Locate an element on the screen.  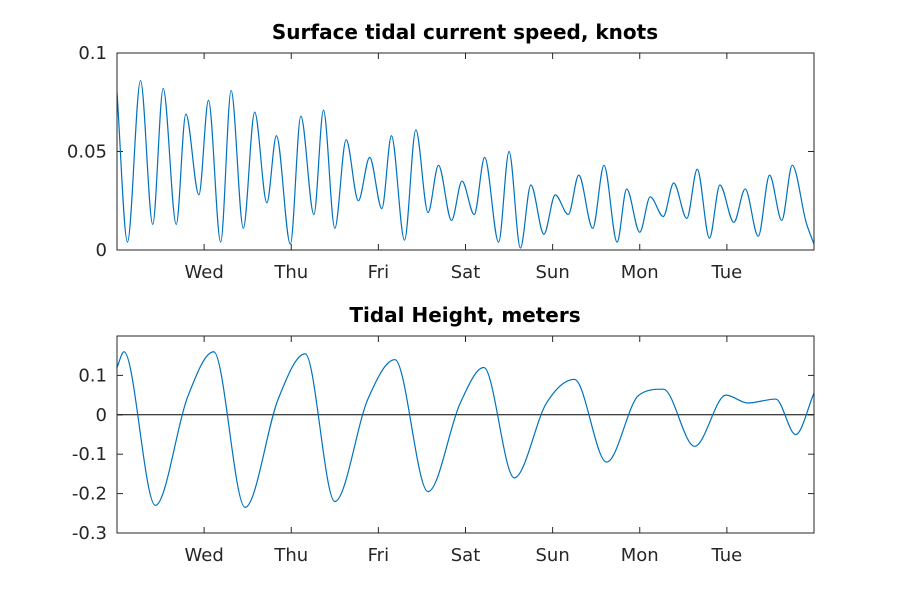
tidal-height-title: Tidal Height, meters is located at coordinates (464, 315).